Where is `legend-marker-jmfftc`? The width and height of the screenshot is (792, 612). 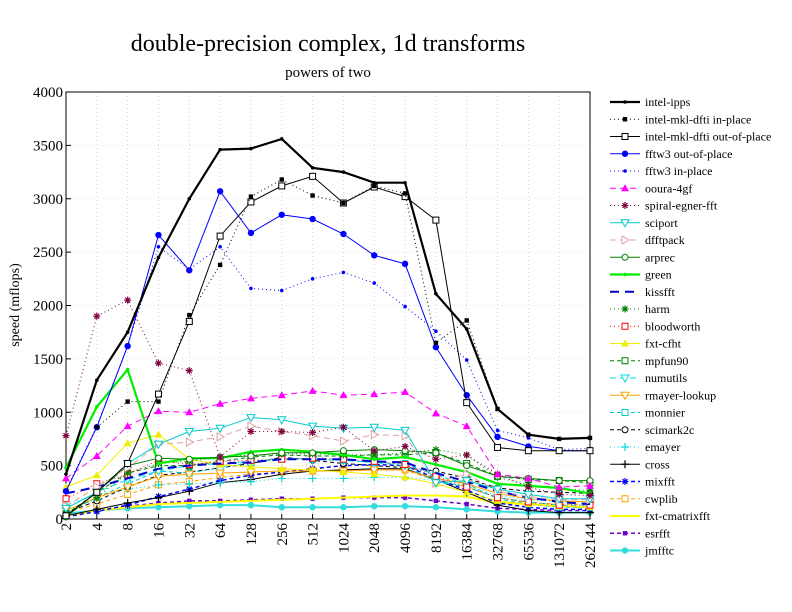
legend-marker-jmfftc is located at coordinates (625, 550).